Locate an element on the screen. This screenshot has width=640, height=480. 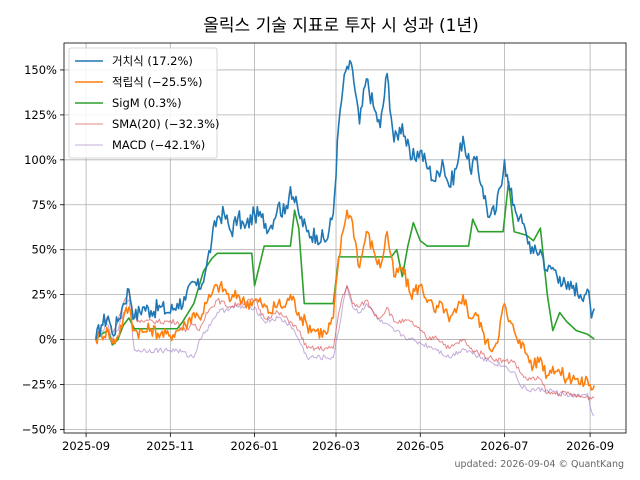
x-tick-label: 2026-05 is located at coordinates (420, 446).